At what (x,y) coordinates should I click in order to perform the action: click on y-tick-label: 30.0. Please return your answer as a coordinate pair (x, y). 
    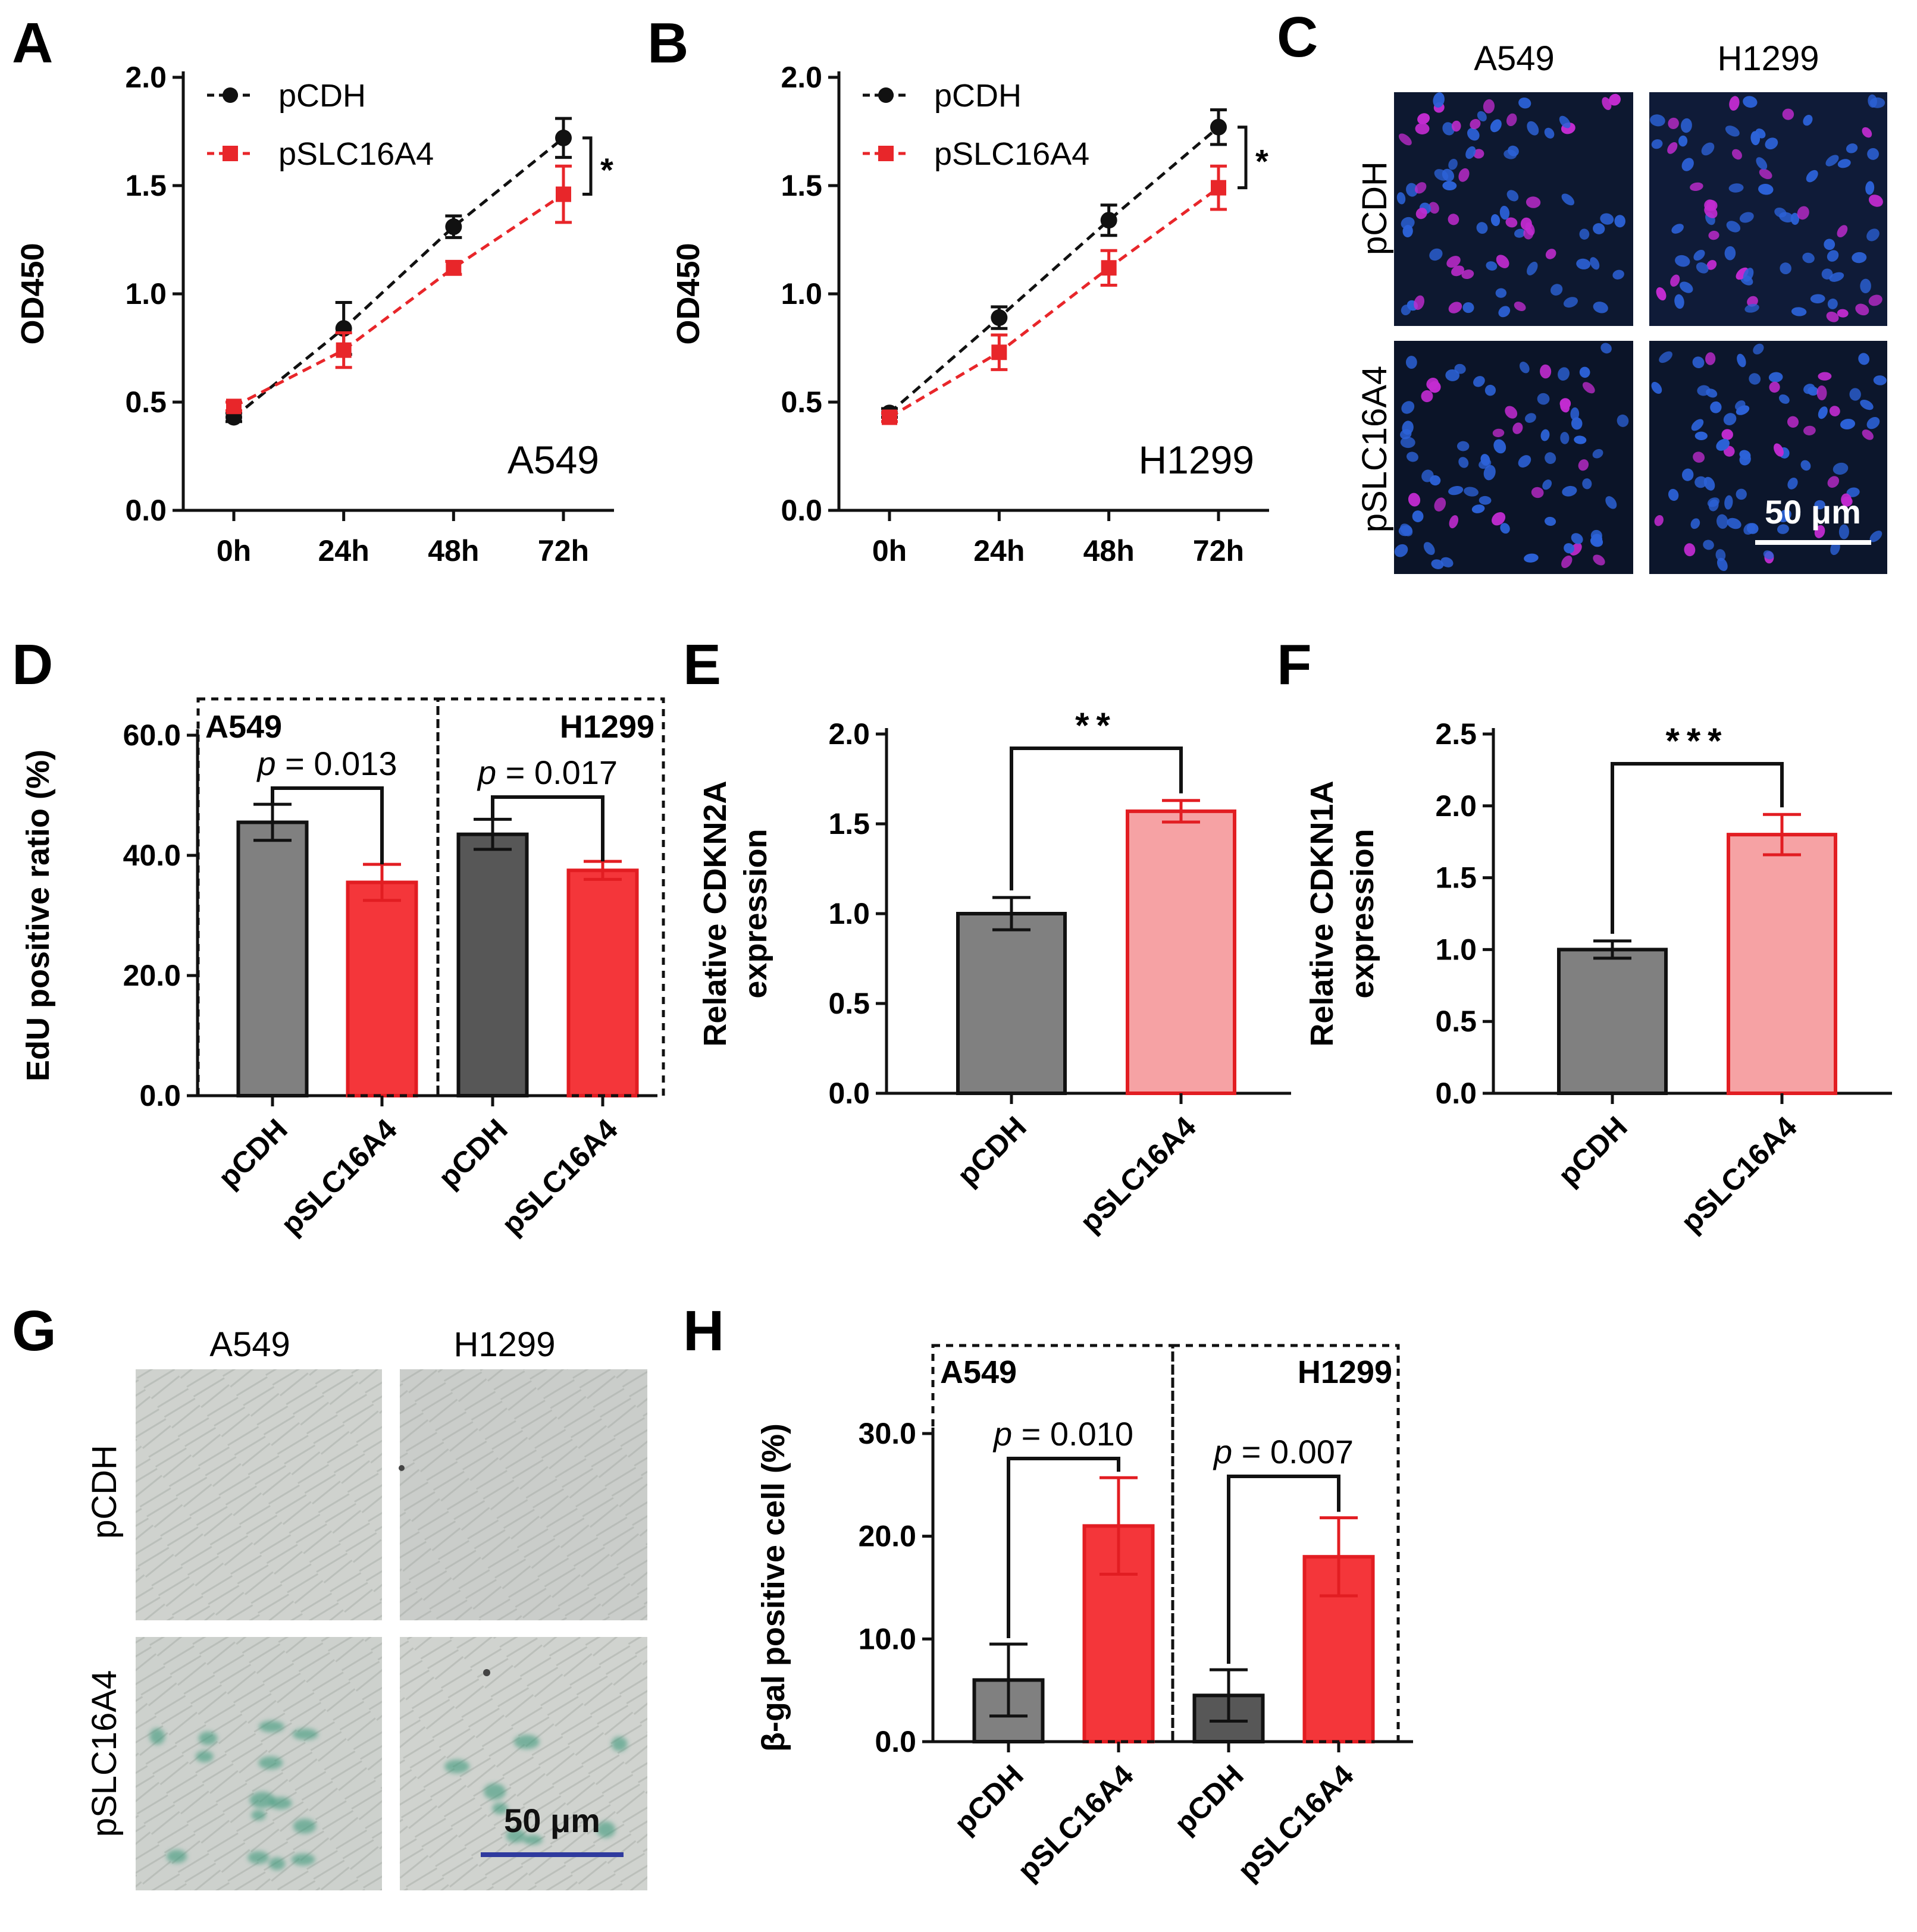
    Looking at the image, I should click on (887, 1433).